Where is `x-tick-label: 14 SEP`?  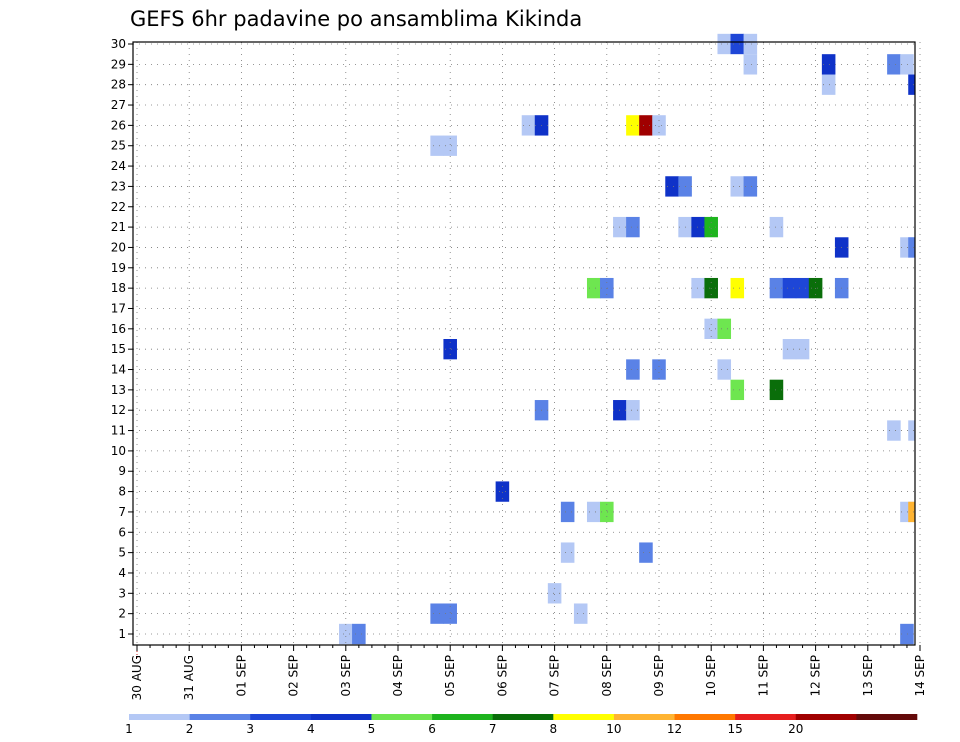
x-tick-label: 14 SEP is located at coordinates (920, 676).